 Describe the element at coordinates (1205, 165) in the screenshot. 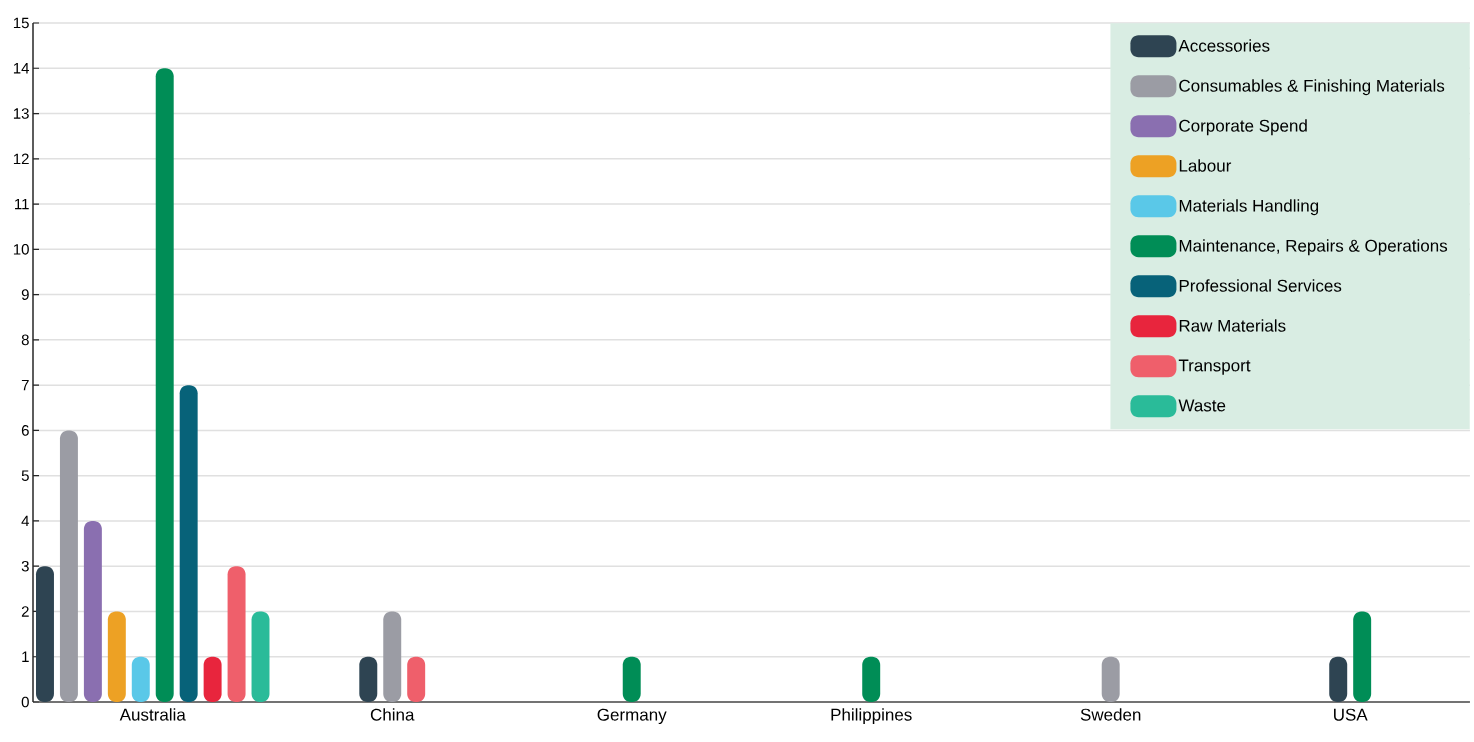

I see `legend-label: Labour` at that location.